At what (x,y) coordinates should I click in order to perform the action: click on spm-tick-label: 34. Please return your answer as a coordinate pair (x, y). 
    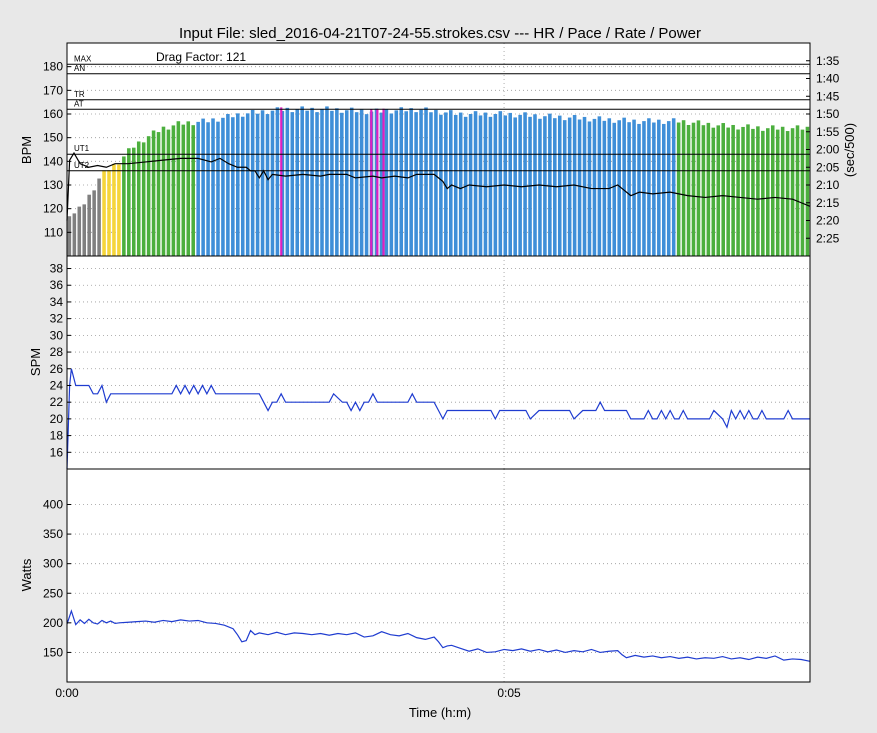
    Looking at the image, I should click on (57, 302).